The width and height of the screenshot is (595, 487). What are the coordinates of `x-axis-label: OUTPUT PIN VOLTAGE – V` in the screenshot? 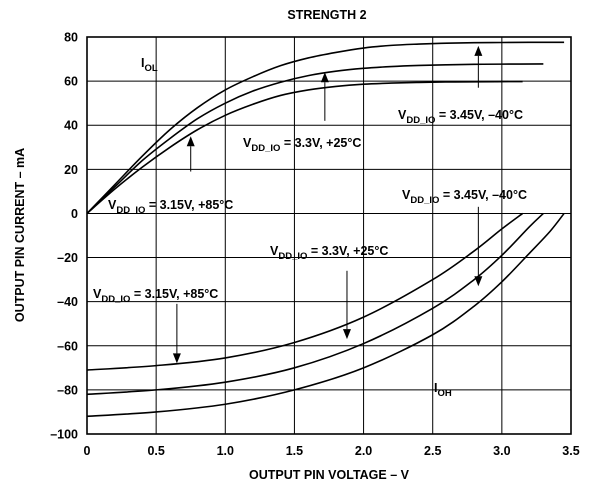 It's located at (329, 475).